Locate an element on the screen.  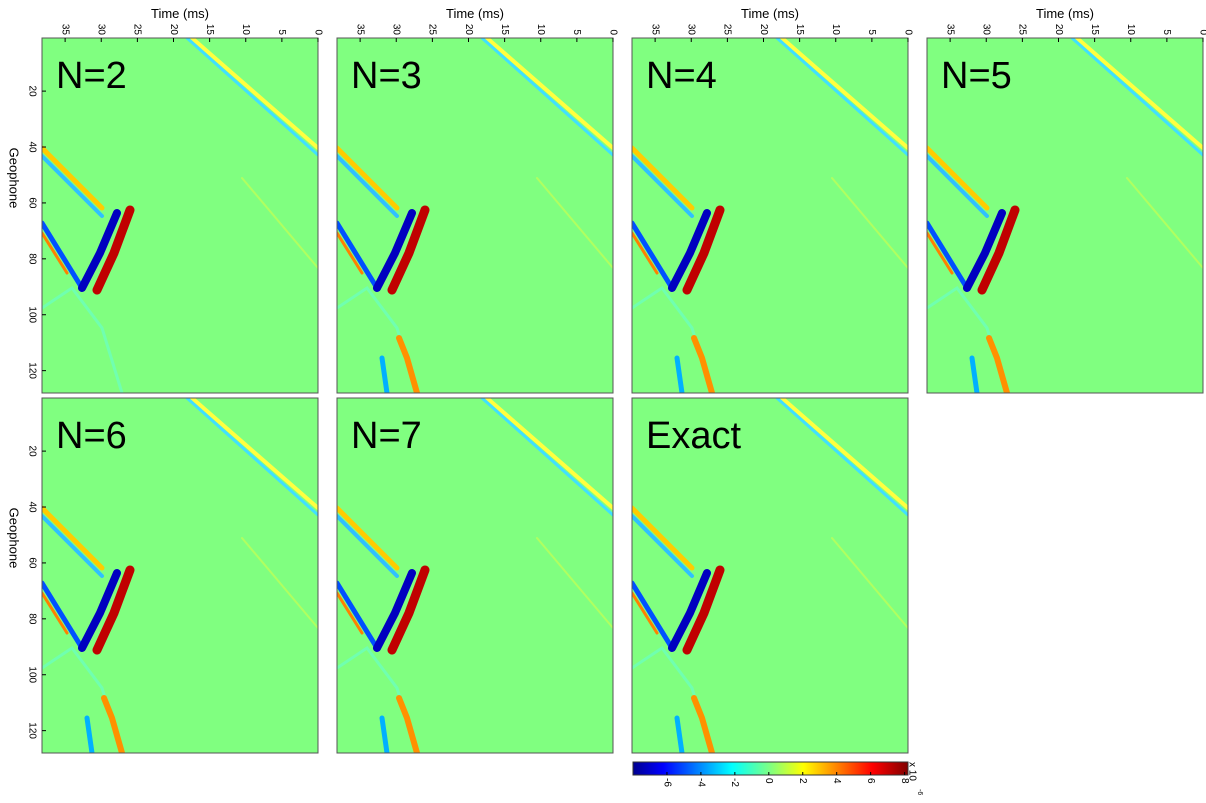
panel-title: N=5 is located at coordinates (976, 76).